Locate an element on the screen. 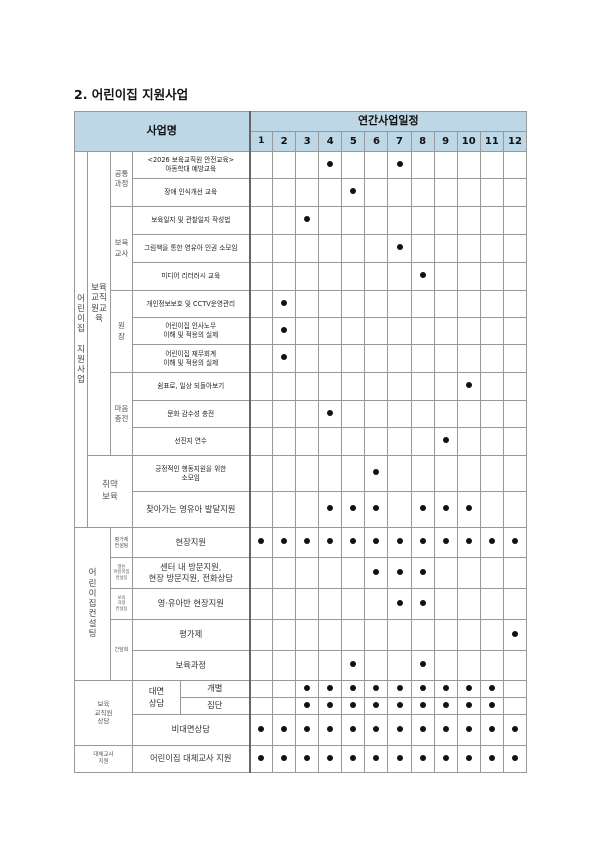  category-vulnerable: 취약 보육 is located at coordinates (110, 491).